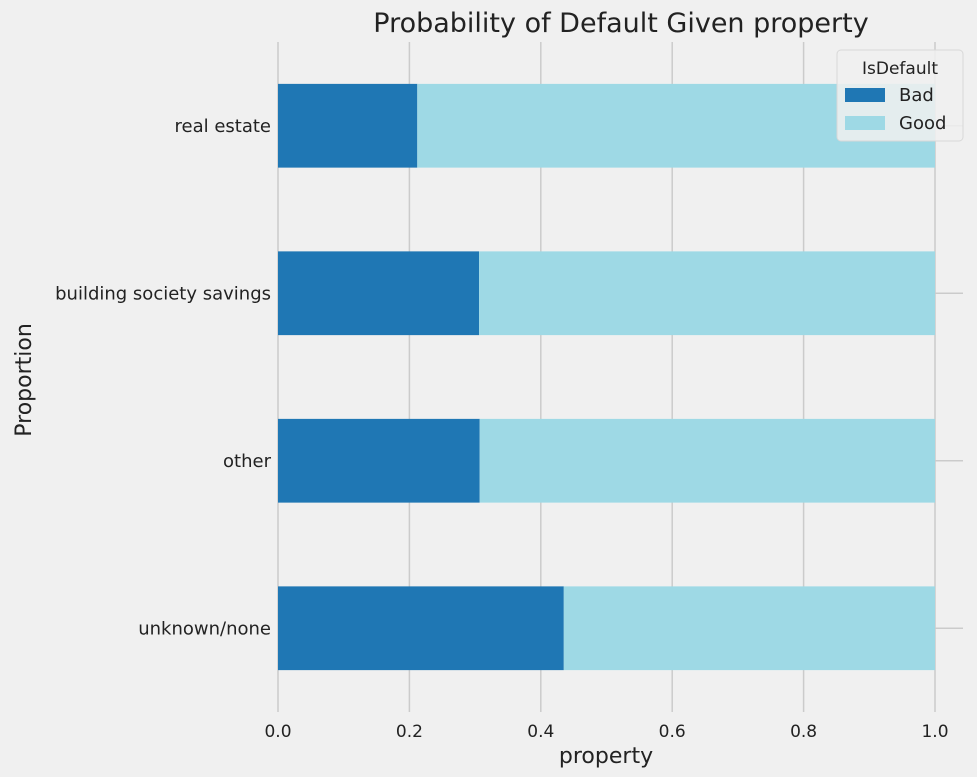 This screenshot has height=777, width=977. What do you see at coordinates (163, 293) in the screenshot?
I see `y-tick-label: building society savings` at bounding box center [163, 293].